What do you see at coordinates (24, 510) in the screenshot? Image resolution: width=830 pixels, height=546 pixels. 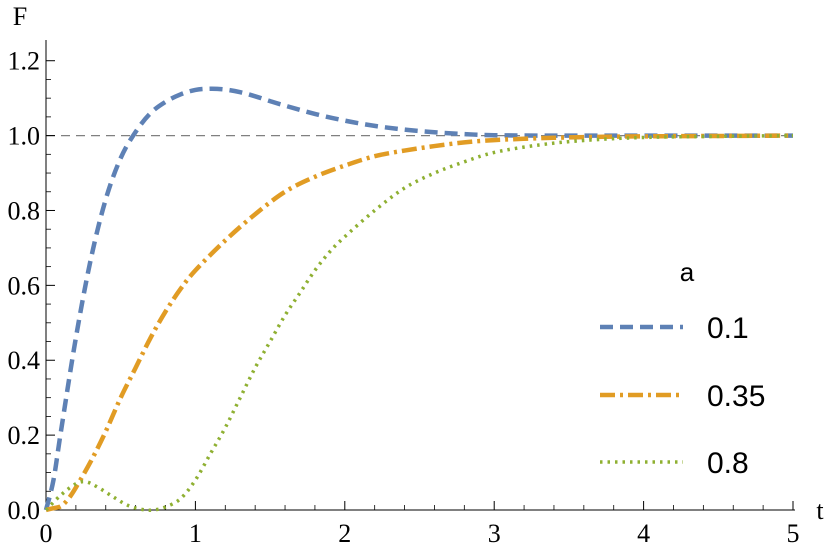 I see `y-tick-label: 0.0` at bounding box center [24, 510].